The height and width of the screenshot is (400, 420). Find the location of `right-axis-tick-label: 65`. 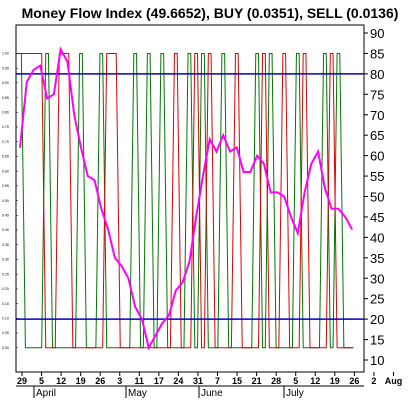

right-axis-tick-label: 65 is located at coordinates (377, 135).